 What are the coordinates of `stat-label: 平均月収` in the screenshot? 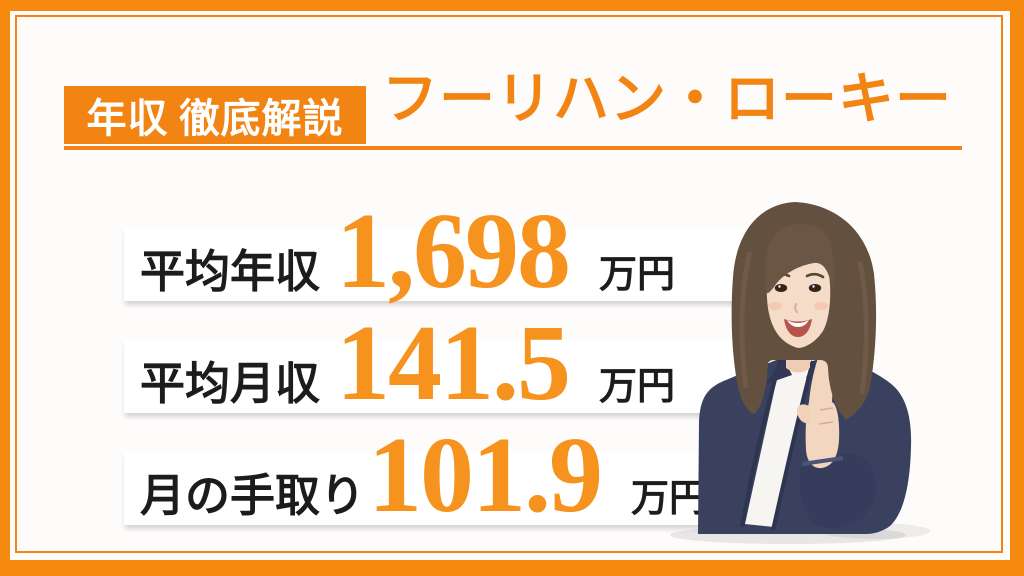 It's located at (230, 384).